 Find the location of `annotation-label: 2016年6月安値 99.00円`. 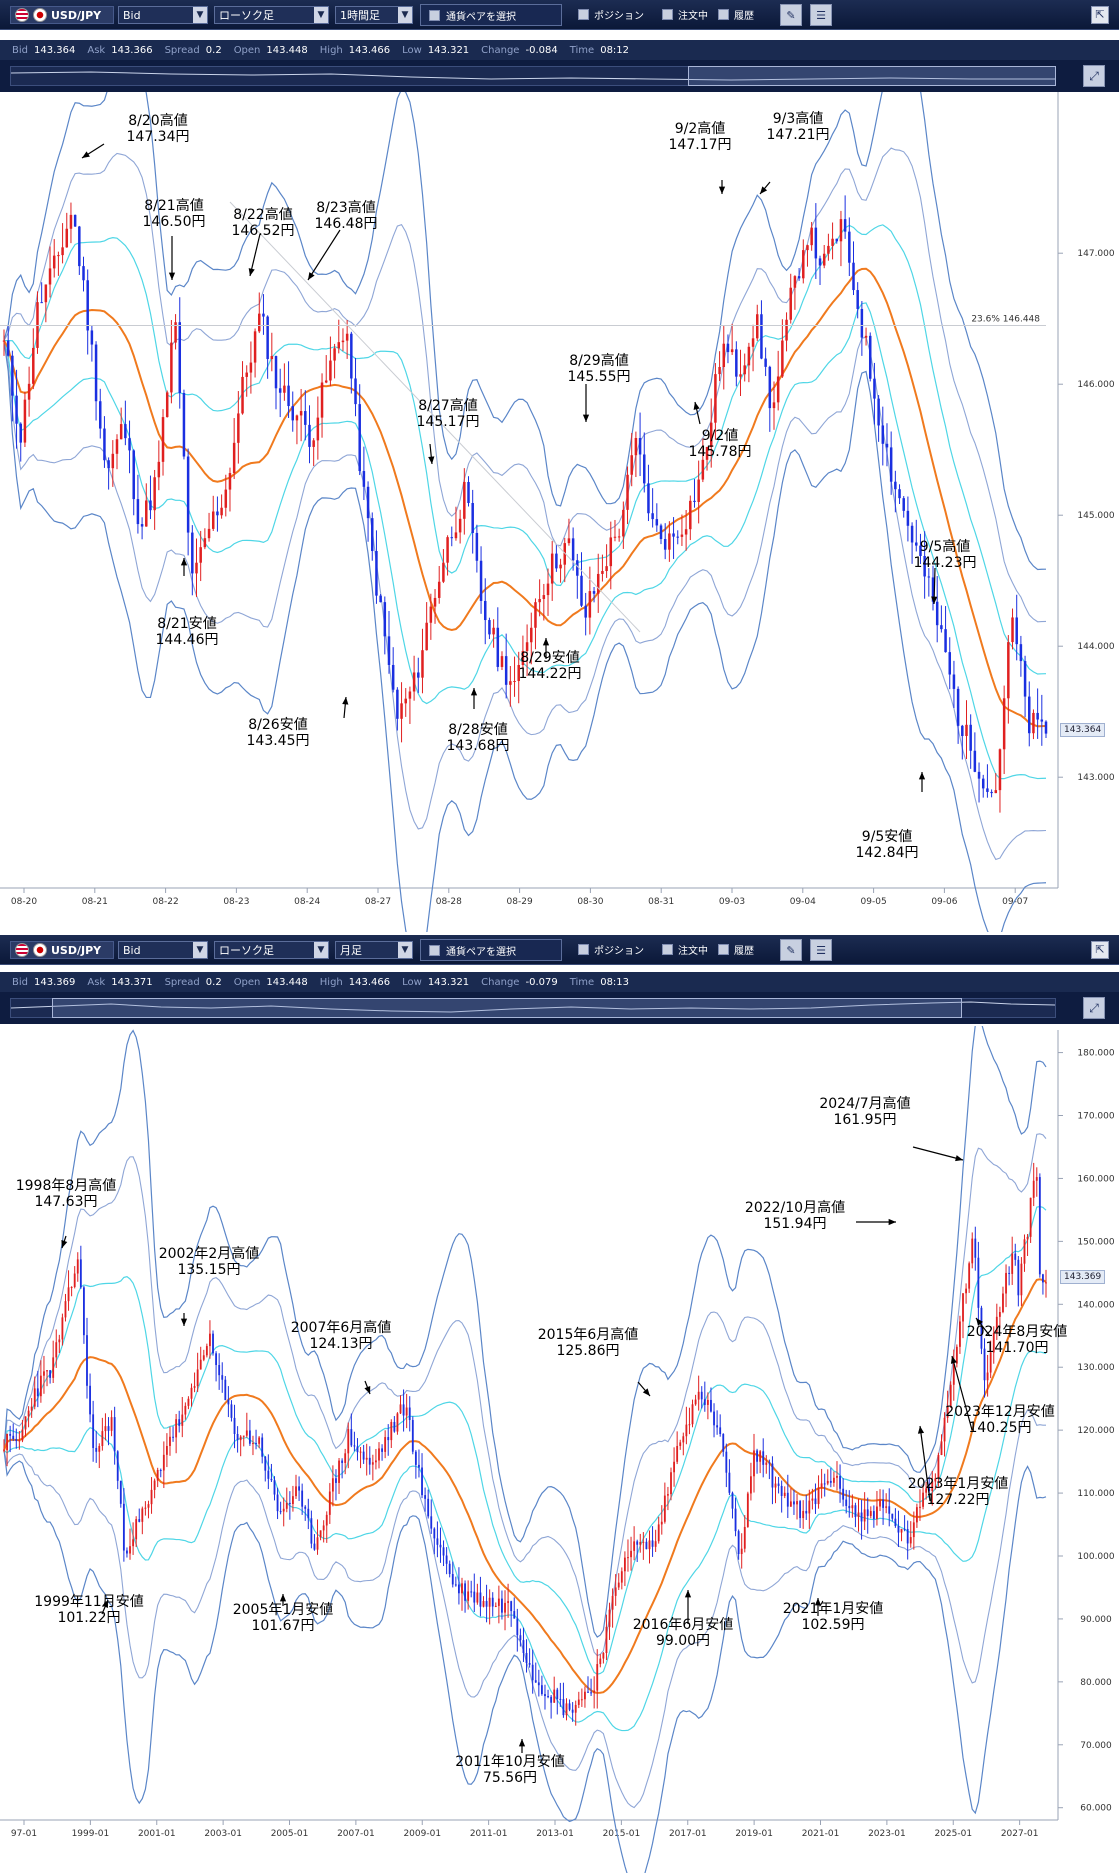

annotation-label: 2016年6月安値 99.00円 is located at coordinates (683, 1633).